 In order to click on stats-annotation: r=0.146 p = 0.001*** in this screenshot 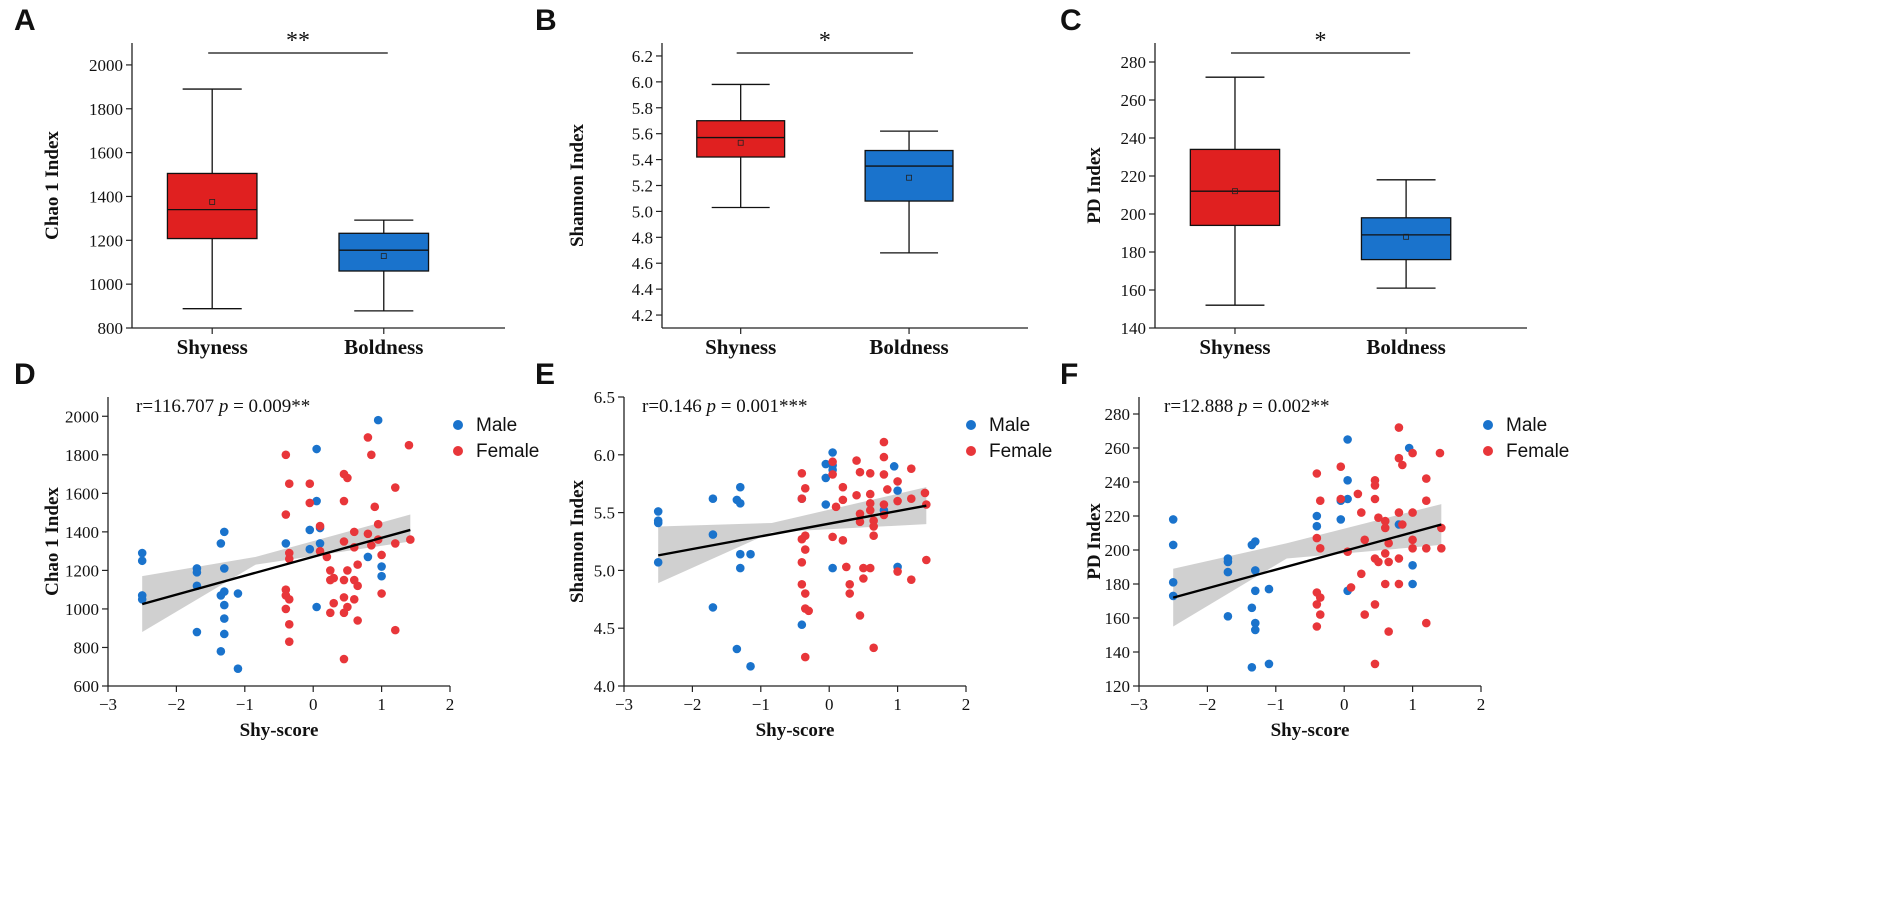, I will do `click(725, 406)`.